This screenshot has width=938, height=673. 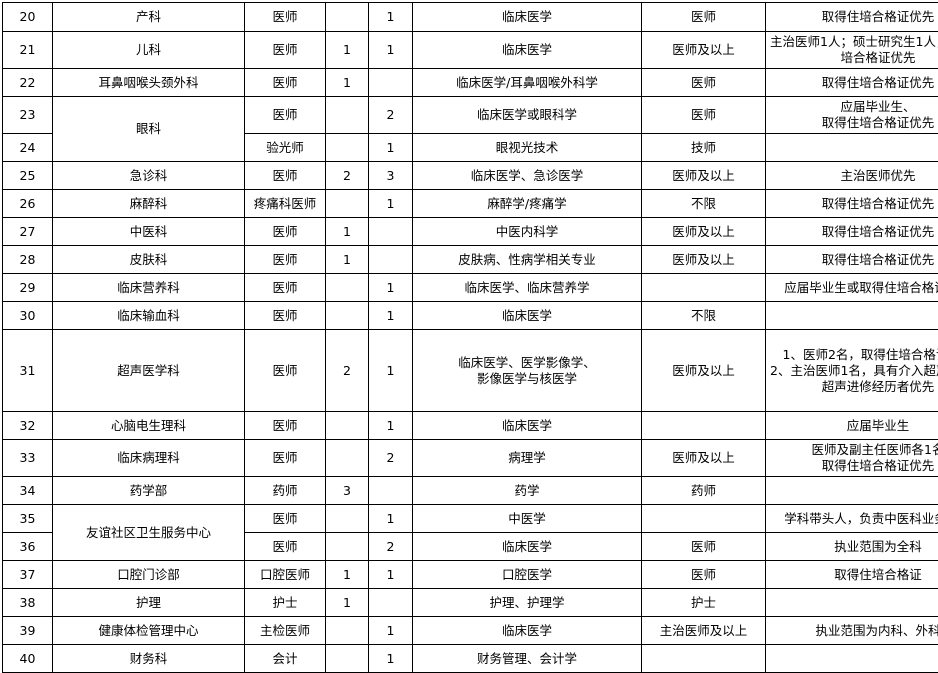 I want to click on professional-title-cell: 药师, so click(x=704, y=491).